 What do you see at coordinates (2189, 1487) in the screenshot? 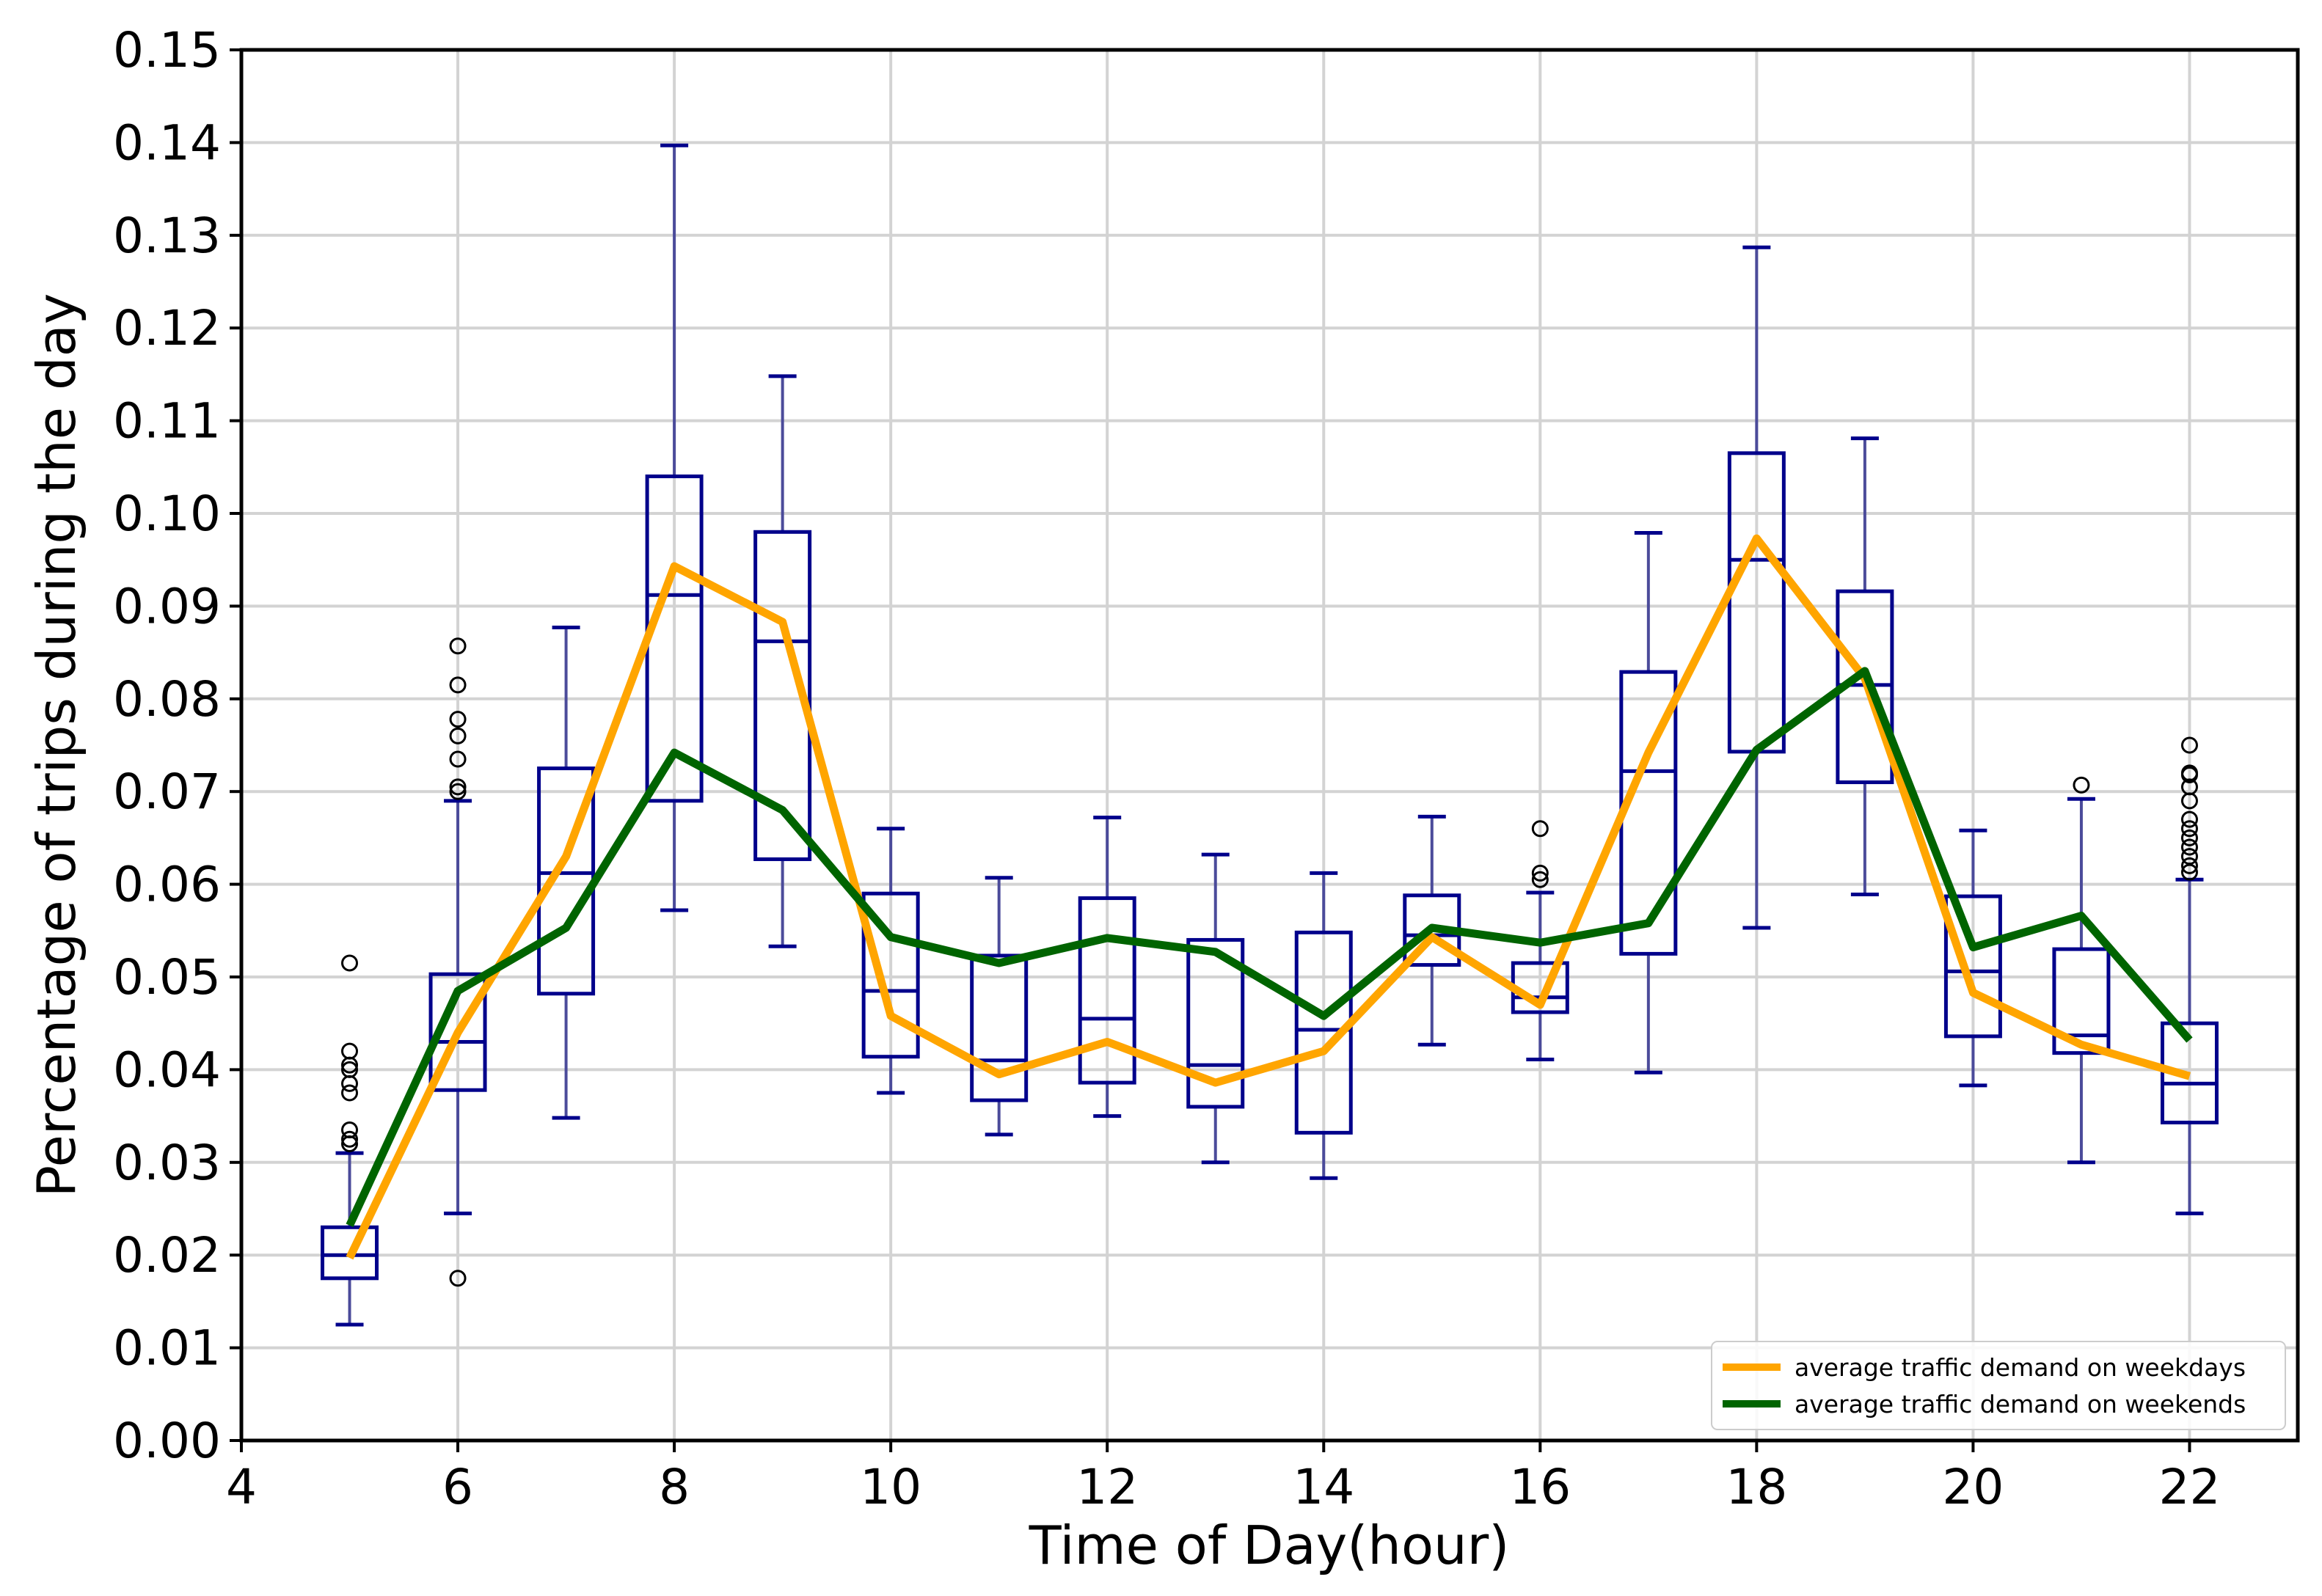
I see `x-tick-label-22: 22` at bounding box center [2189, 1487].